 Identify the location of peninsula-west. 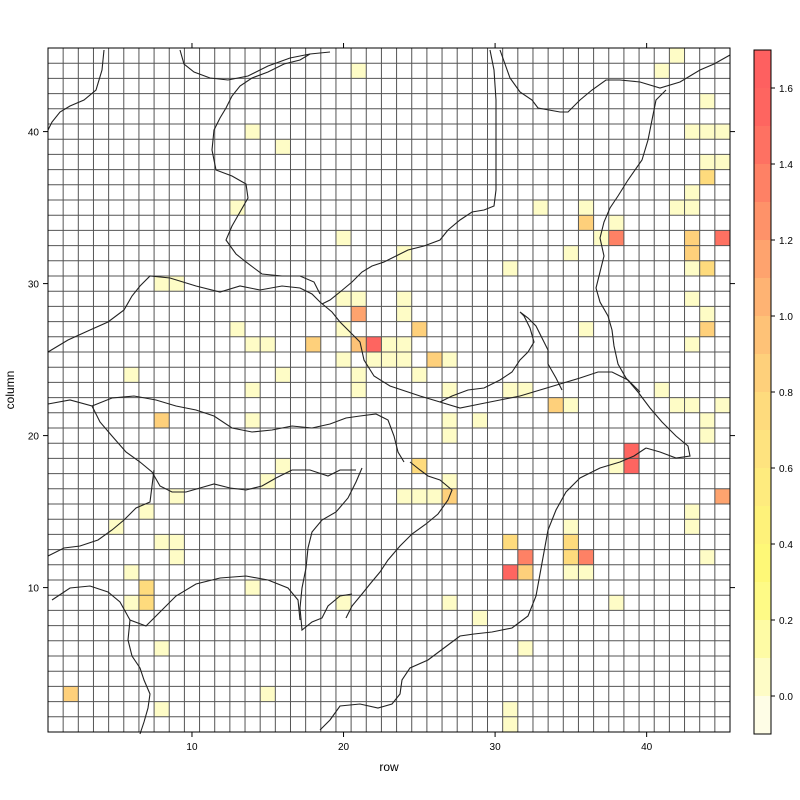
(176, 601).